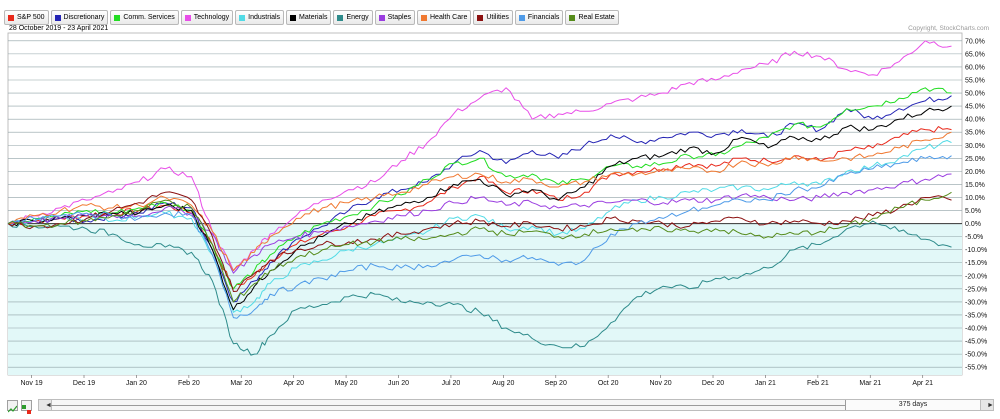  I want to click on scroll-track-line, so click(448, 405).